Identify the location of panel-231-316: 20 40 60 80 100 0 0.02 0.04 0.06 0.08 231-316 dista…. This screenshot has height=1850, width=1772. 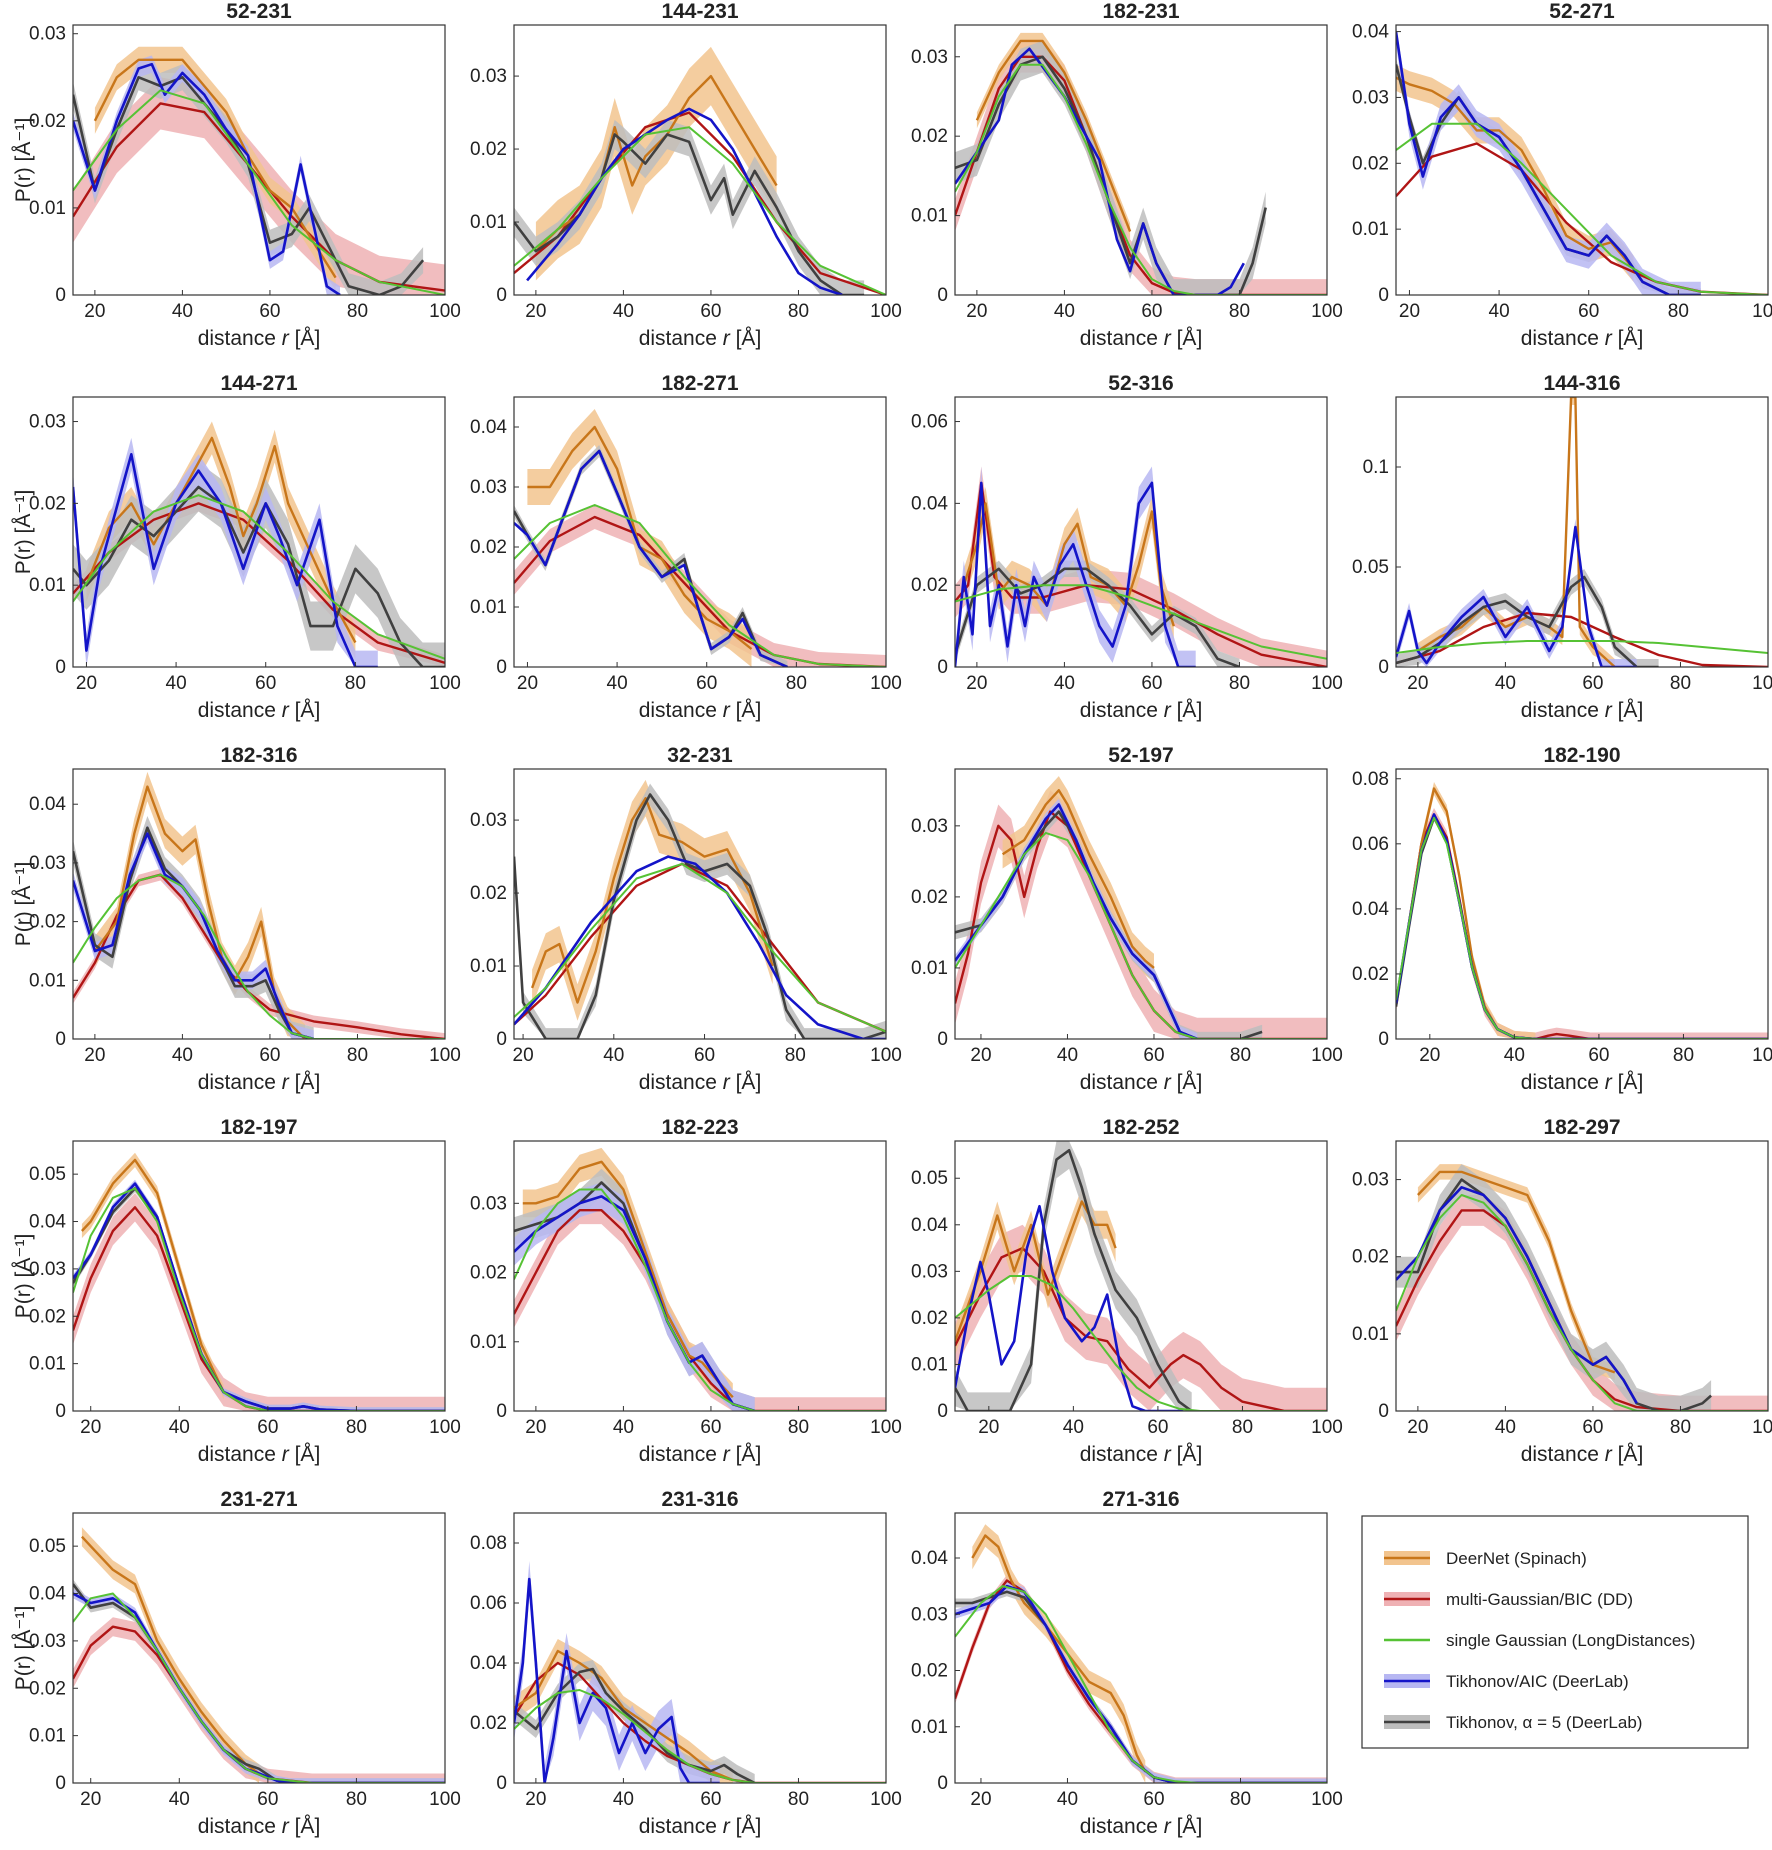
(686, 1663).